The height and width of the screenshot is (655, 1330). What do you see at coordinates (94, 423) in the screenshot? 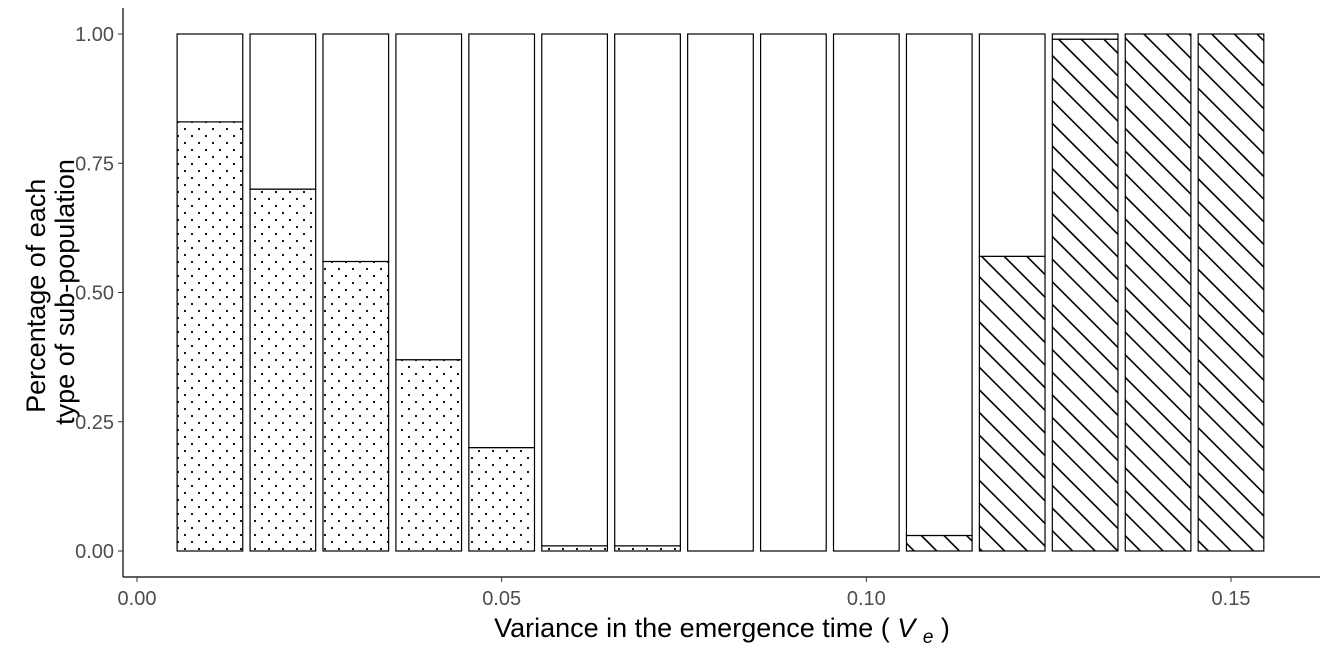
I see `y-tick-label: 0.25` at bounding box center [94, 423].